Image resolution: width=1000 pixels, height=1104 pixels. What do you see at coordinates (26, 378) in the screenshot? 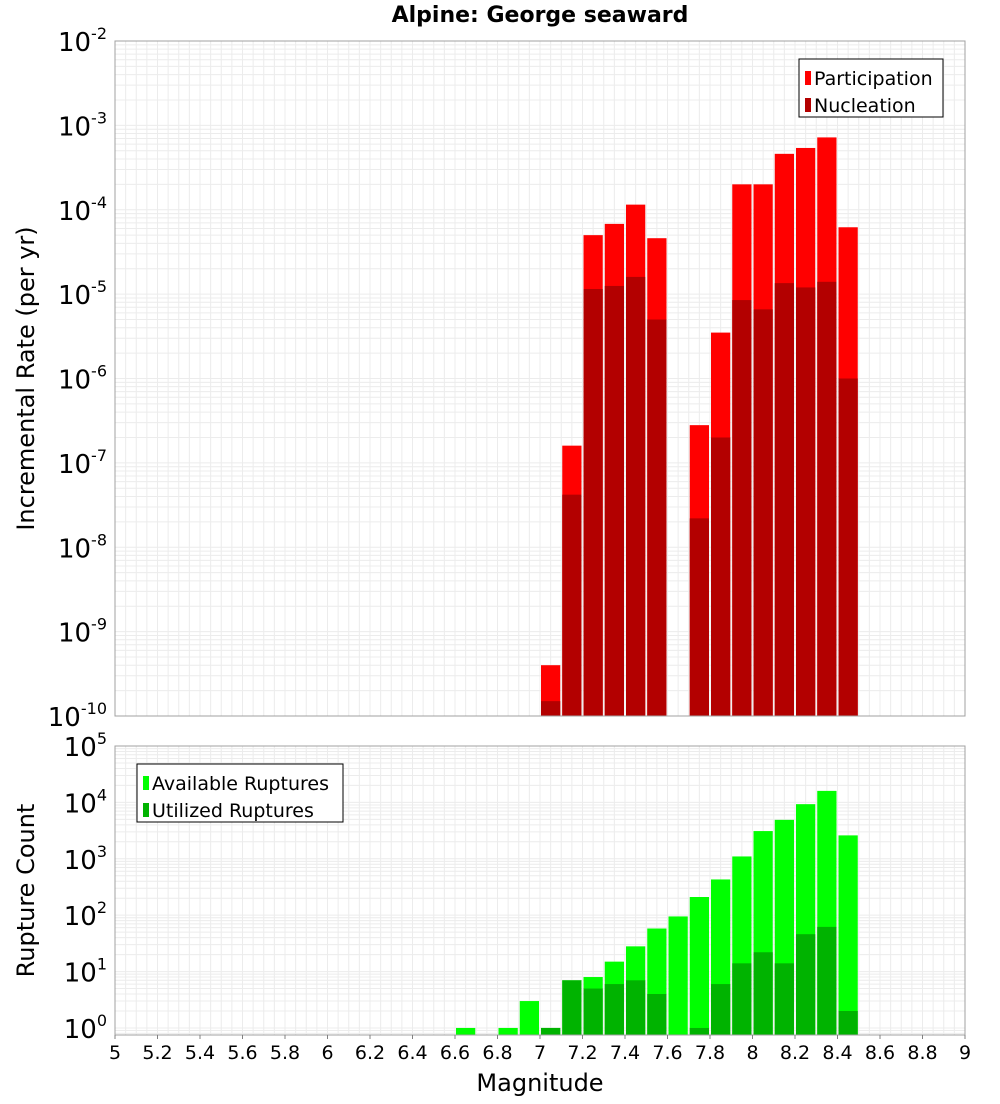
I see `y-axis-label: Incremental Rate (per yr)` at bounding box center [26, 378].